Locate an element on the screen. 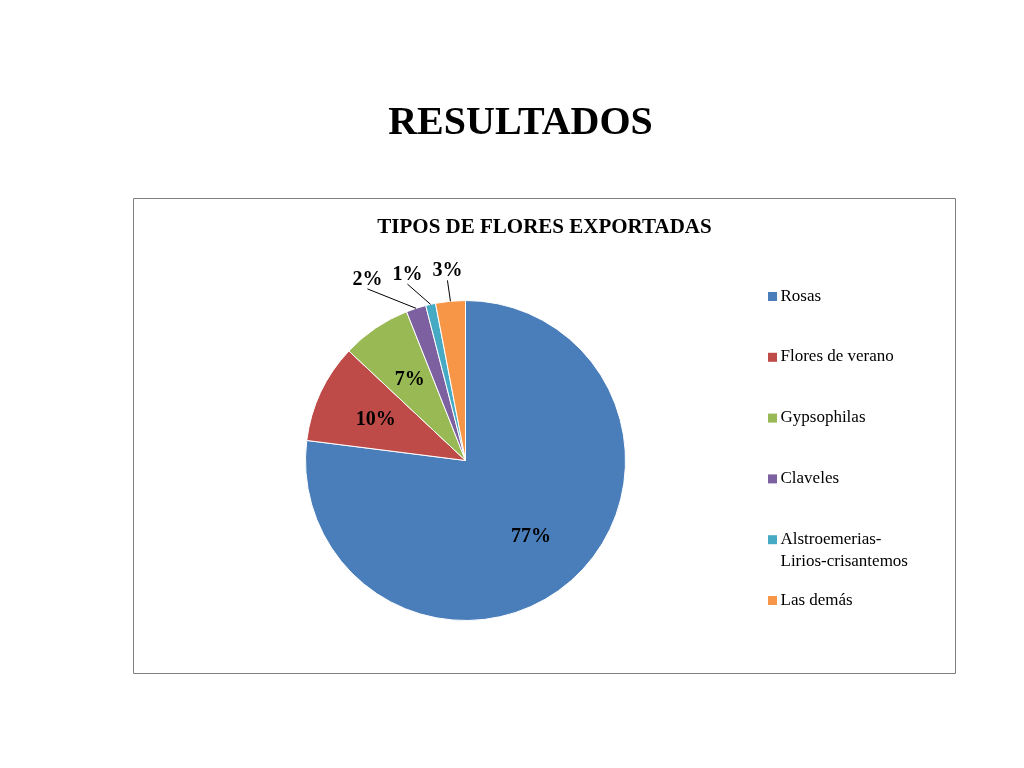 The image size is (1024, 768). chart-subtitle: TIPOS DE FLORES EXPORTADAS is located at coordinates (544, 225).